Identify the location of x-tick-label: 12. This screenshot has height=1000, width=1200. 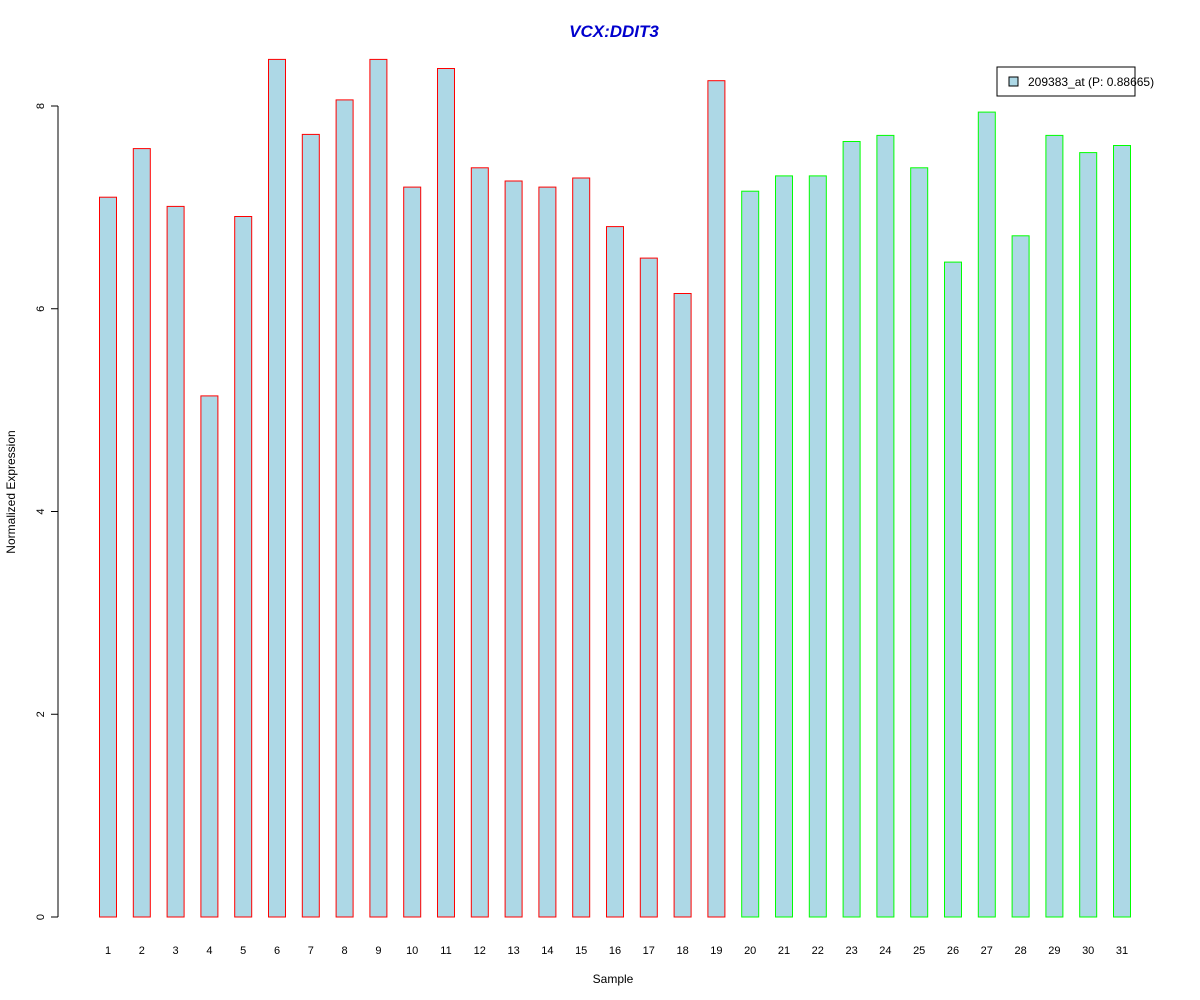
(480, 951).